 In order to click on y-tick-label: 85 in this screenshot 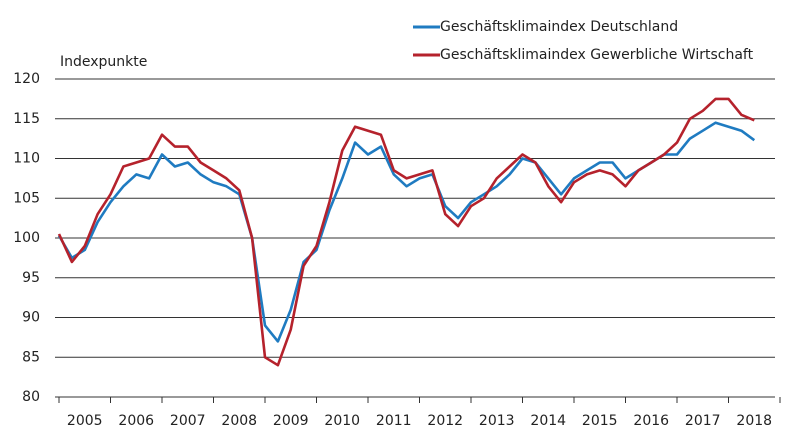, I will do `click(31, 357)`.